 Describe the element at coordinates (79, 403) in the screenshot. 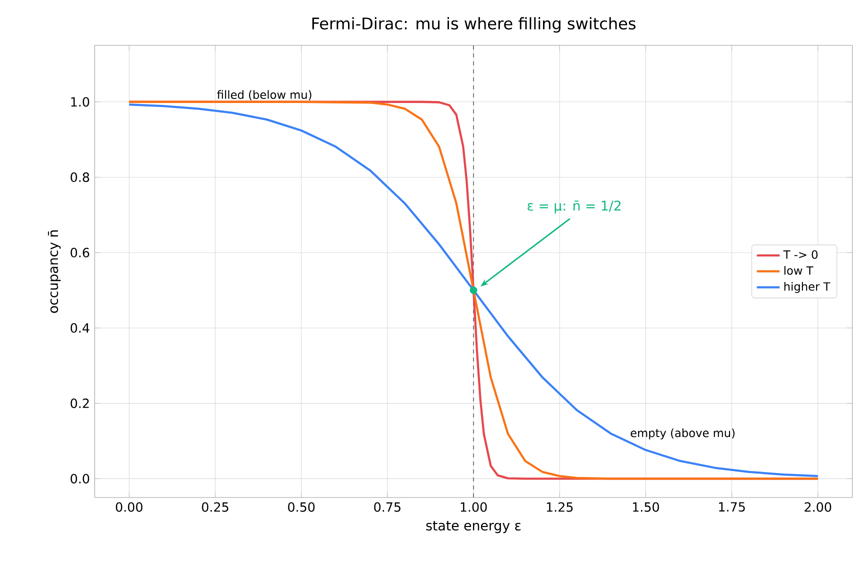

I see `y-tick-label: 0.2` at that location.